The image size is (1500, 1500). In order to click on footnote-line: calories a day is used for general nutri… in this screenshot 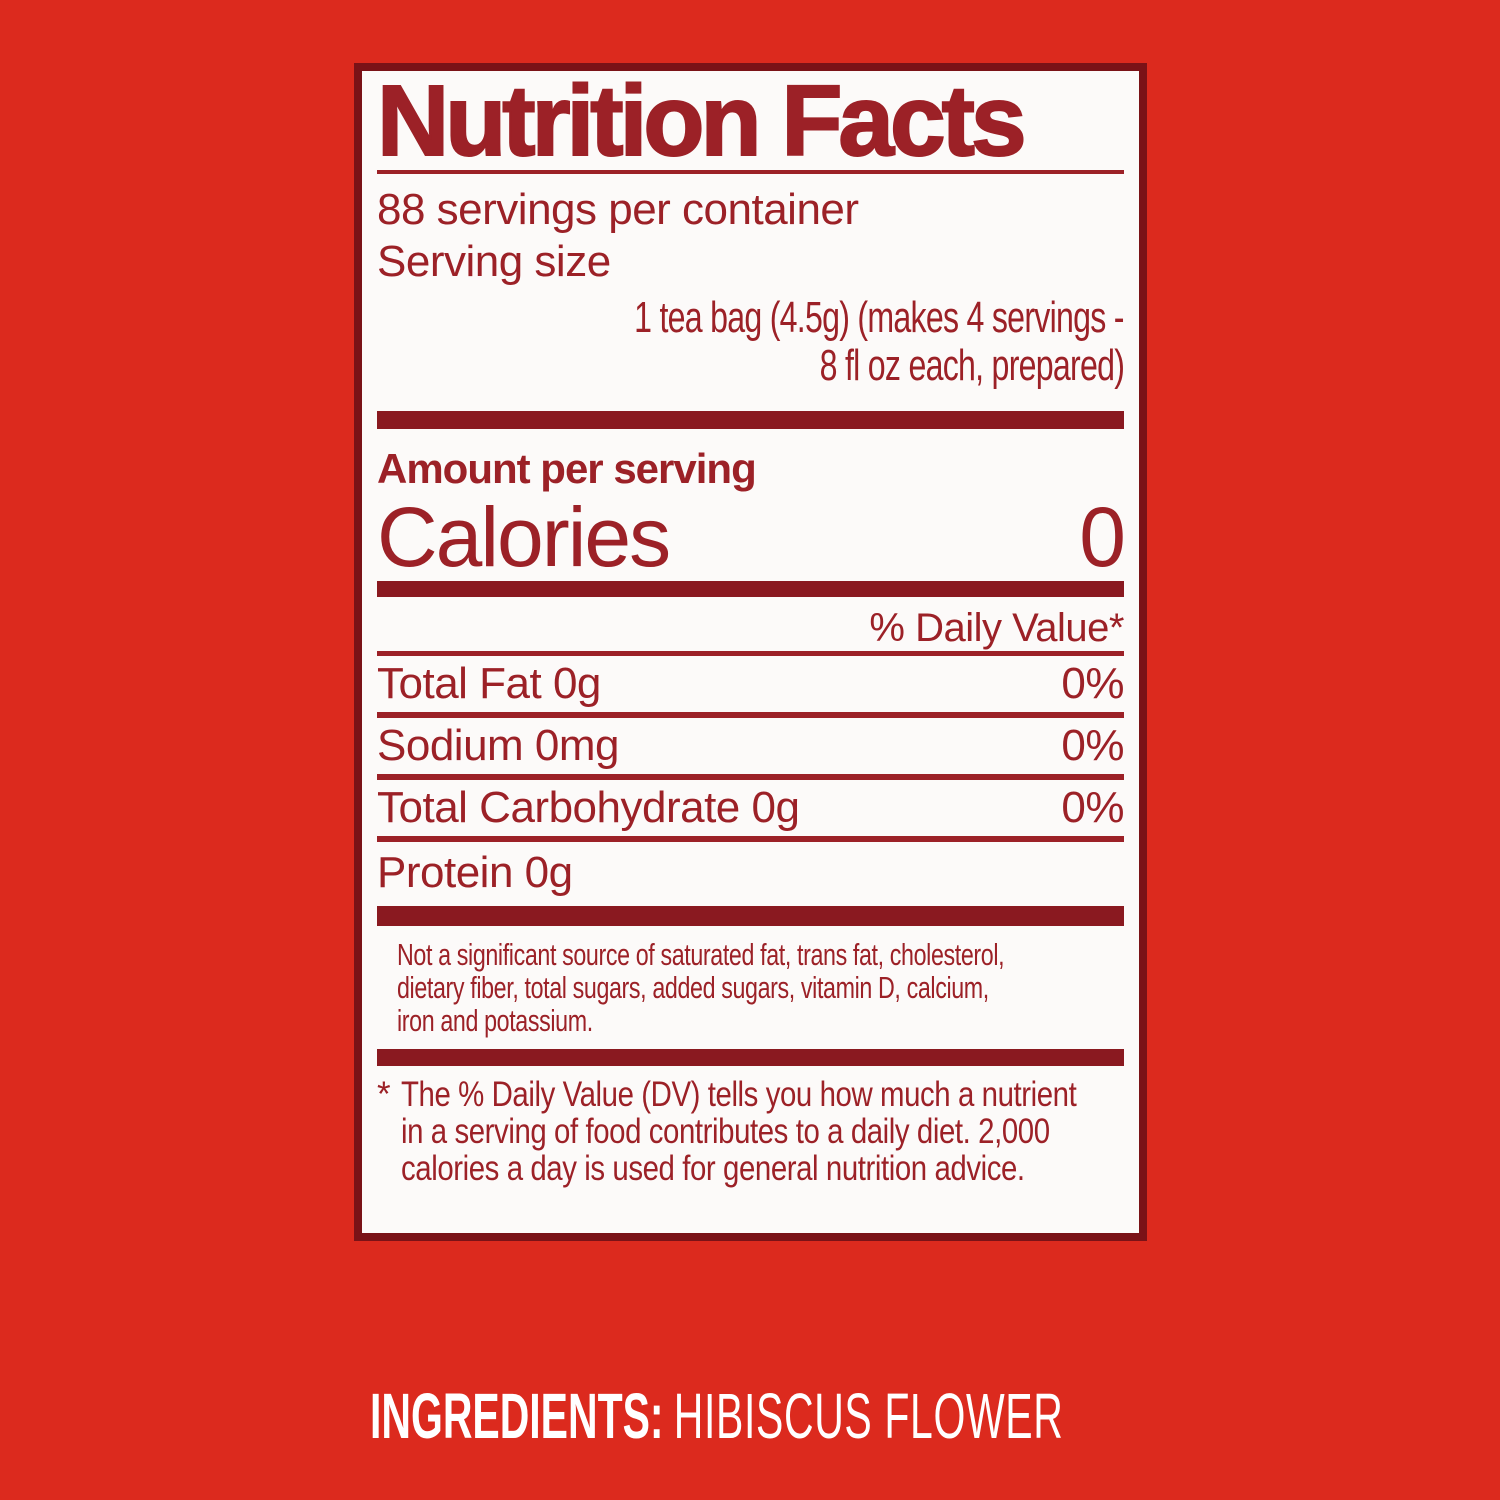, I will do `click(713, 1168)`.